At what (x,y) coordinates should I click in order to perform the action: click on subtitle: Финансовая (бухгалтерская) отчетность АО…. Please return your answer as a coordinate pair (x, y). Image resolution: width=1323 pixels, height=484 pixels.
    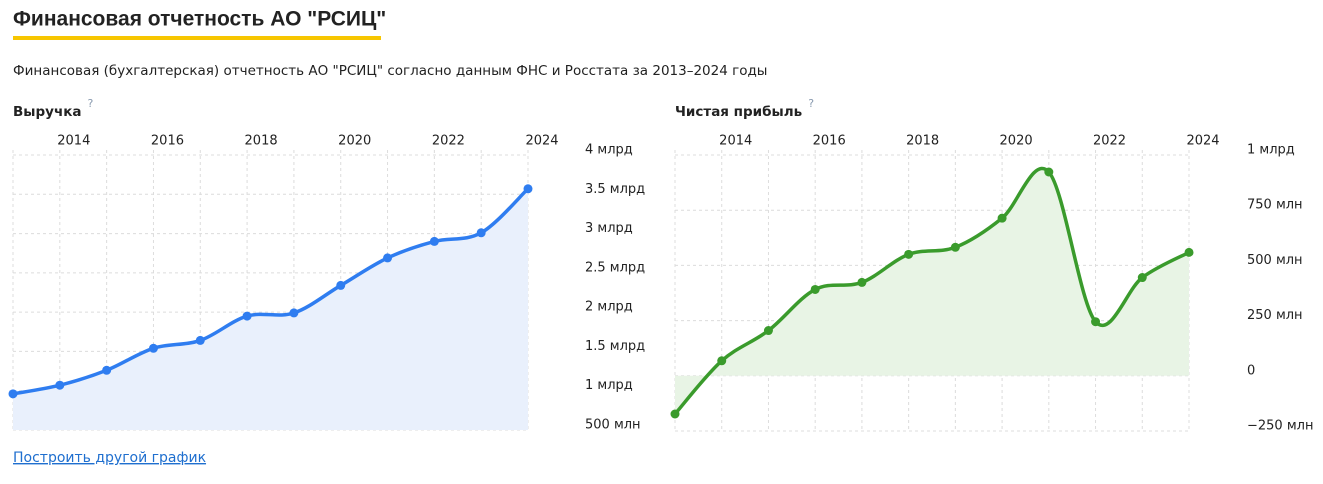
    Looking at the image, I should click on (390, 71).